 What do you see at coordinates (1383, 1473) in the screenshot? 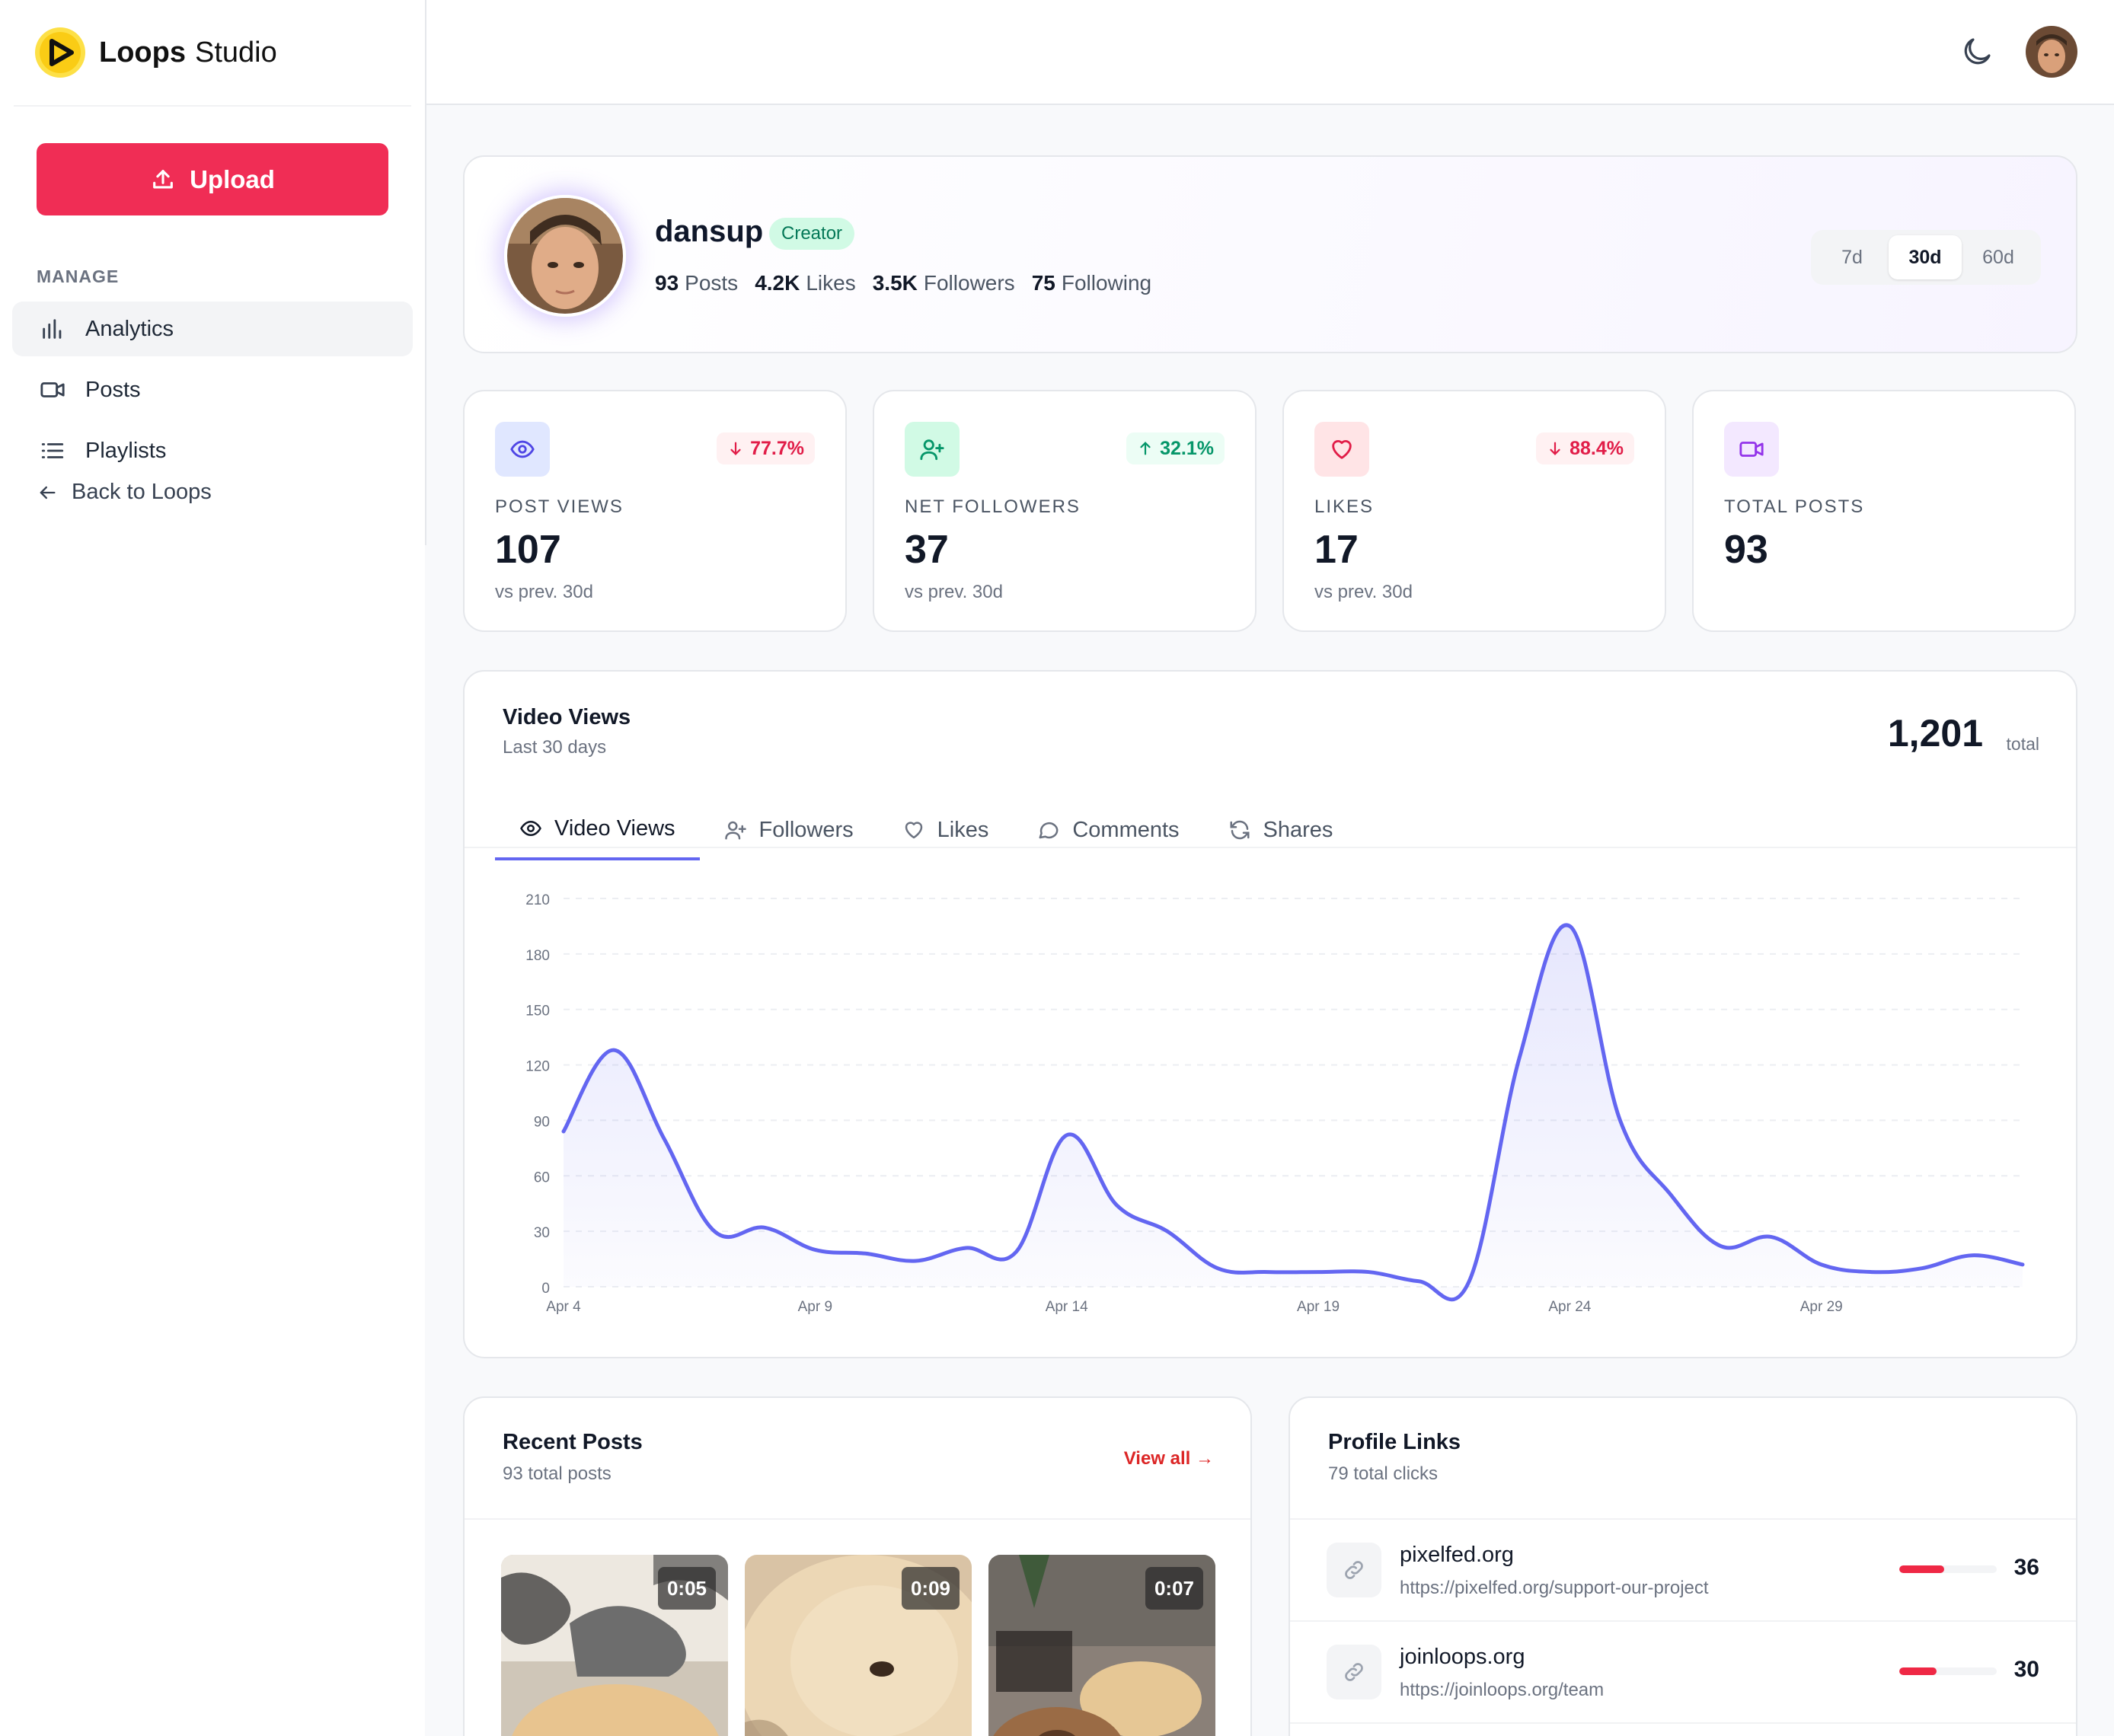
I see `profile-links-subtitle: 79 total clicks` at bounding box center [1383, 1473].